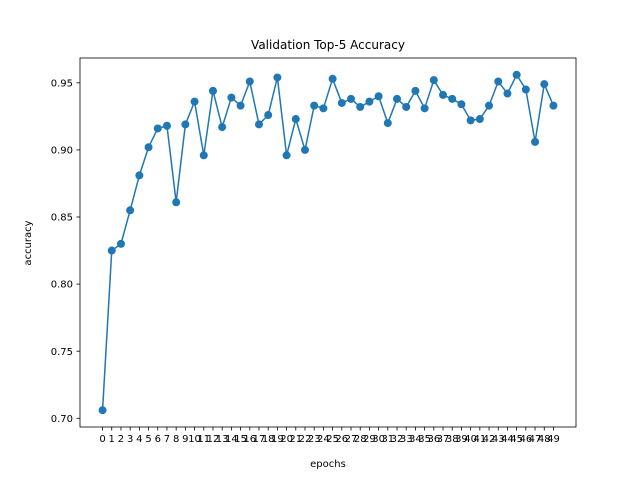 The height and width of the screenshot is (480, 640). What do you see at coordinates (332, 439) in the screenshot?
I see `x-tick-label: 25` at bounding box center [332, 439].